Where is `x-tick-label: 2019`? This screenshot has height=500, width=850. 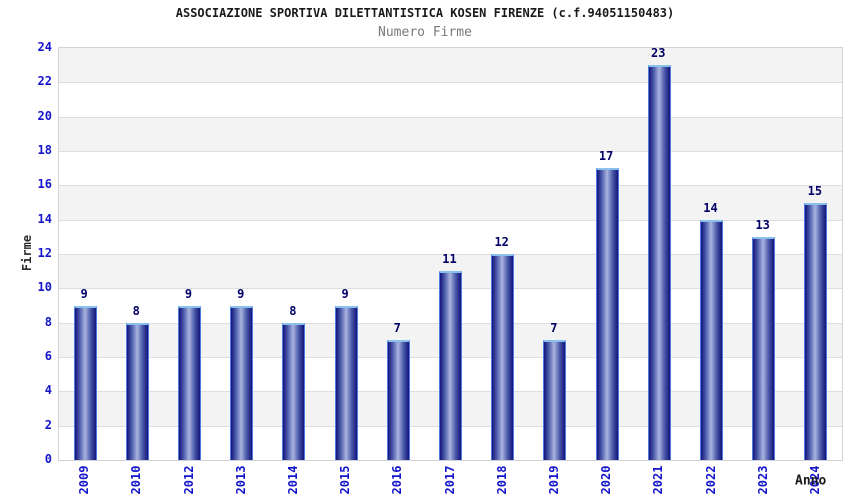
x-tick-label: 2019 is located at coordinates (553, 480).